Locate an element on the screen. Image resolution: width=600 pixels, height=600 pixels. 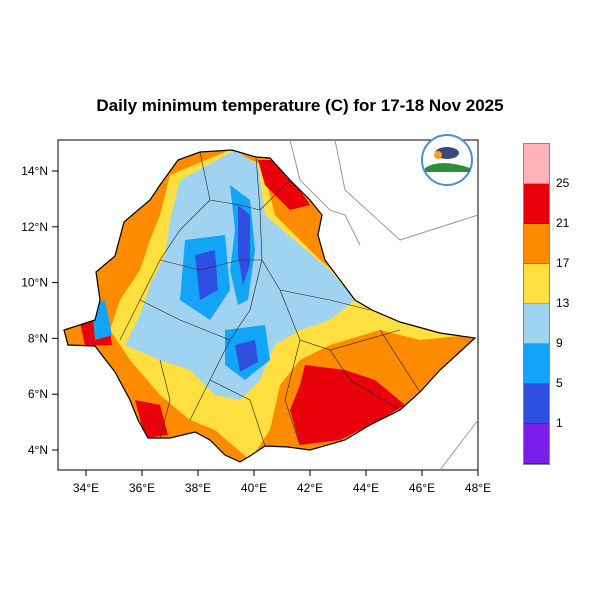
lat-tick-label: 14°N is located at coordinates (34, 171).